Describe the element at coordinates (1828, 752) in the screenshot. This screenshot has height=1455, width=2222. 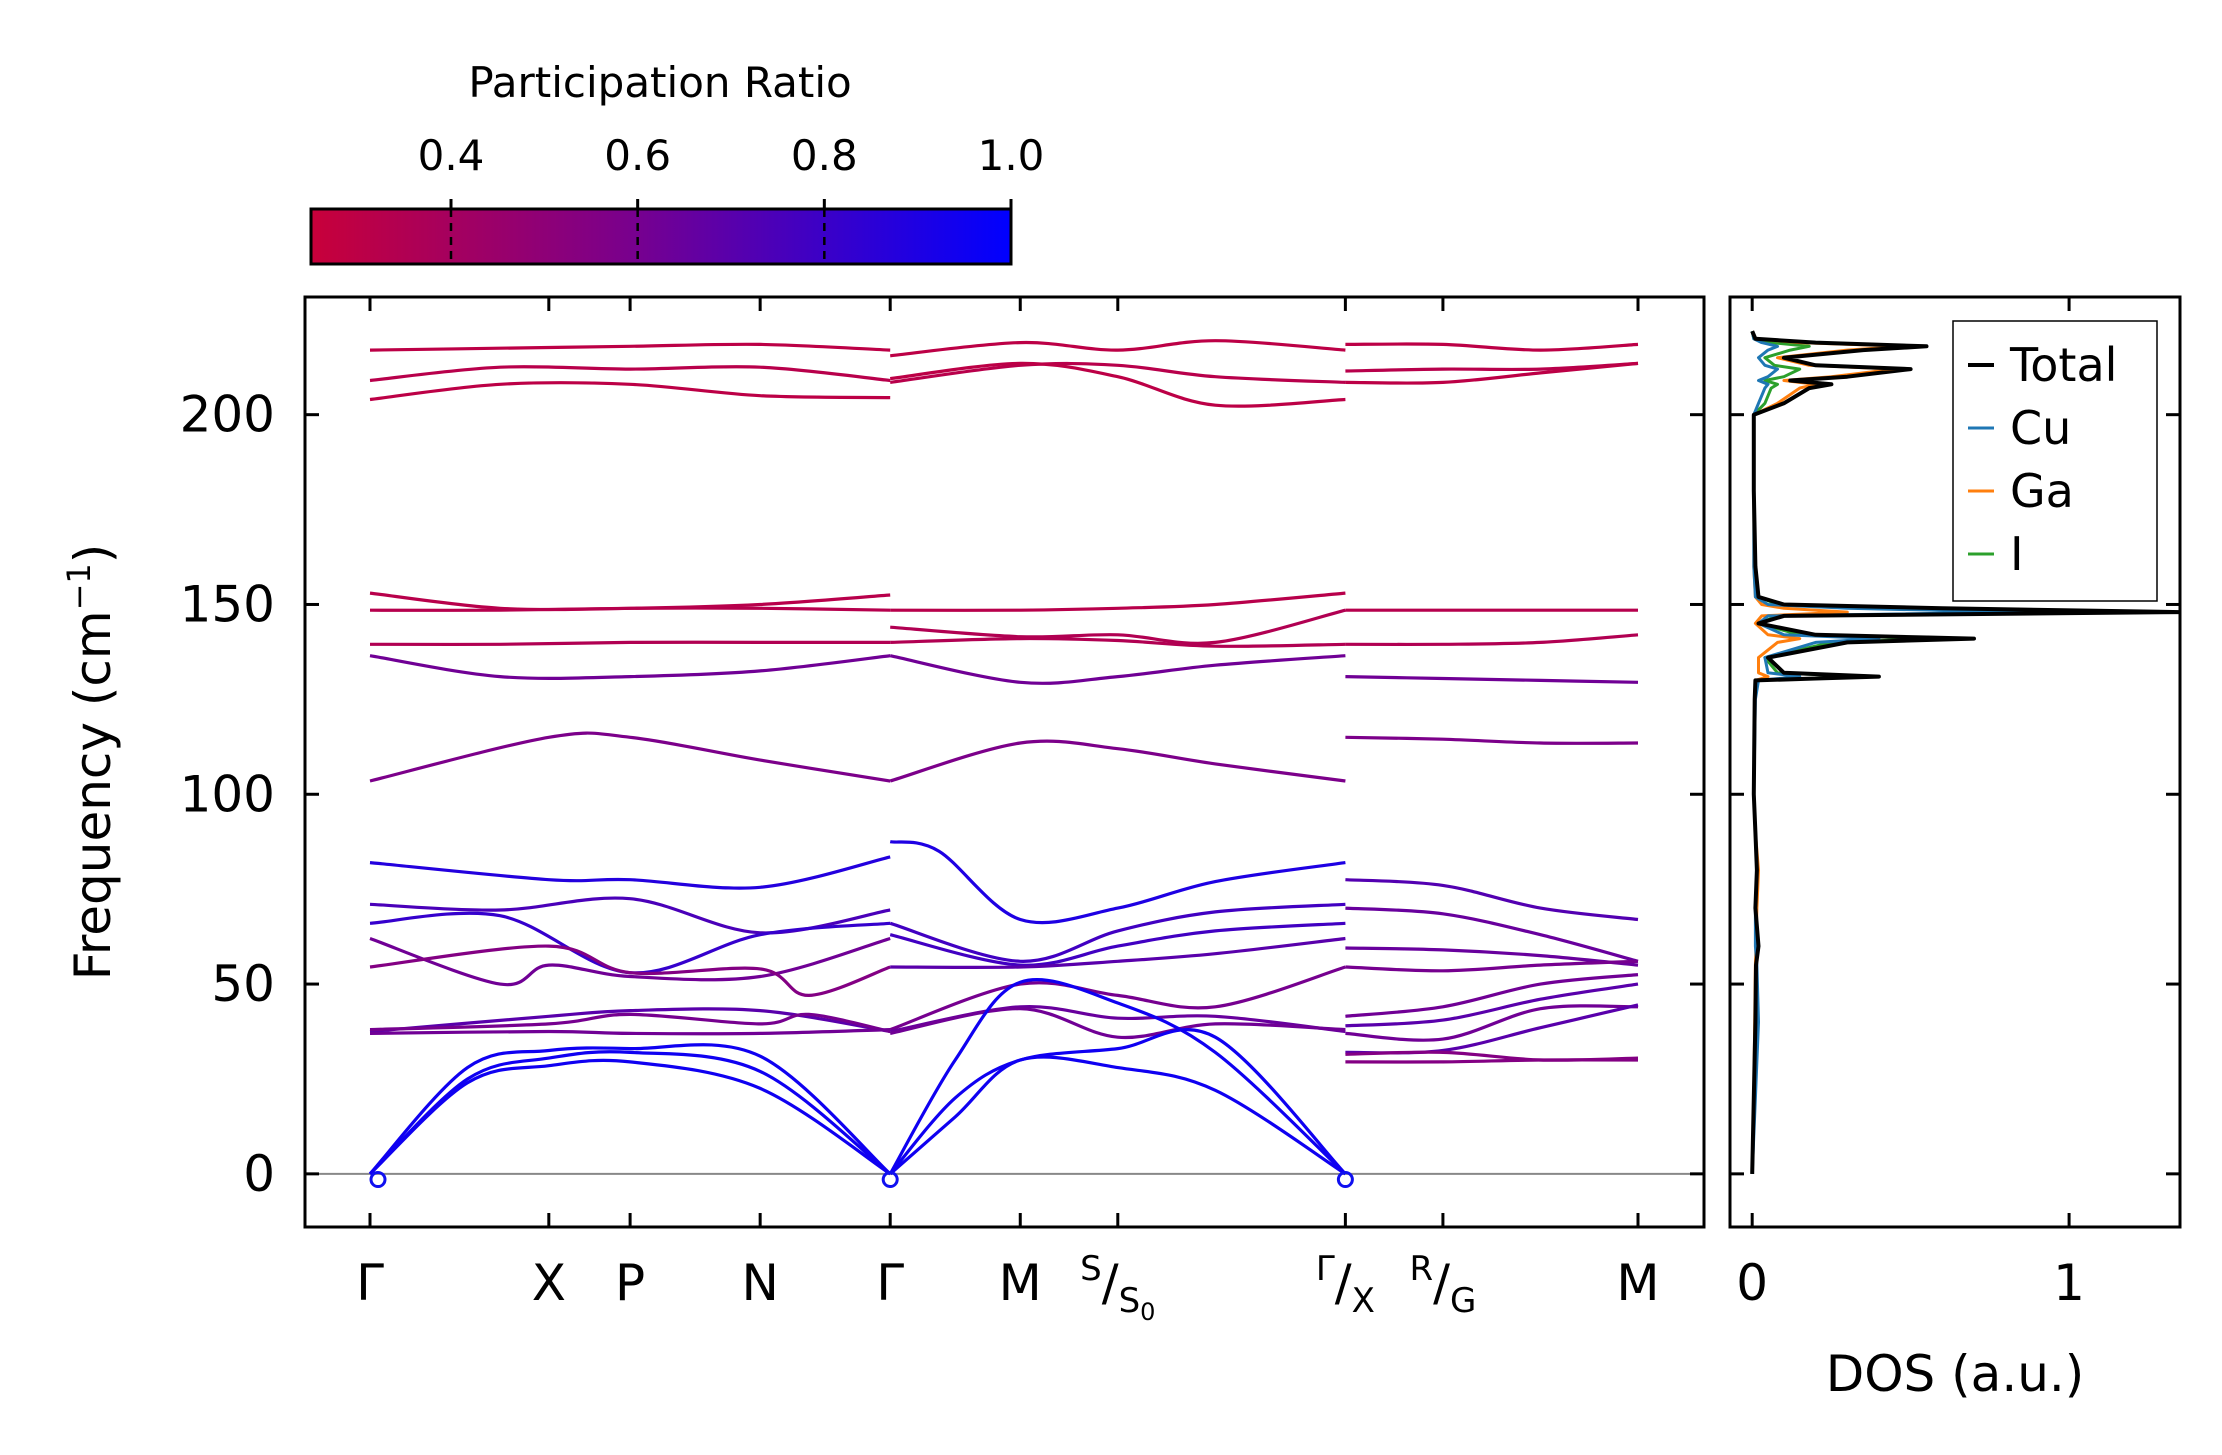
I see `dos-series-ga` at that location.